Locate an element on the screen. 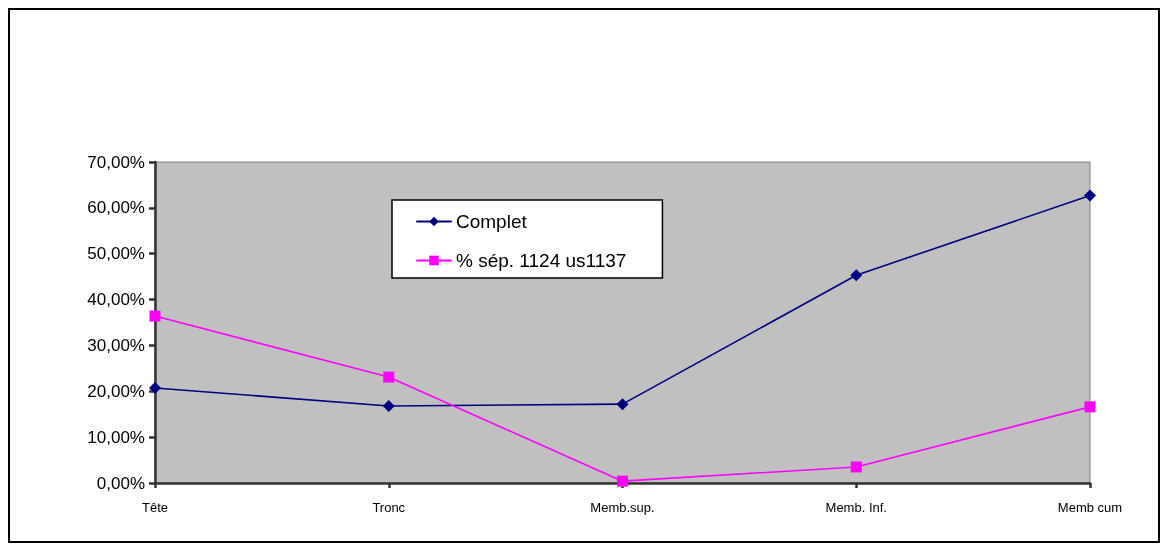 The height and width of the screenshot is (545, 1168). x-tick-label: Memb. Inf. is located at coordinates (856, 507).